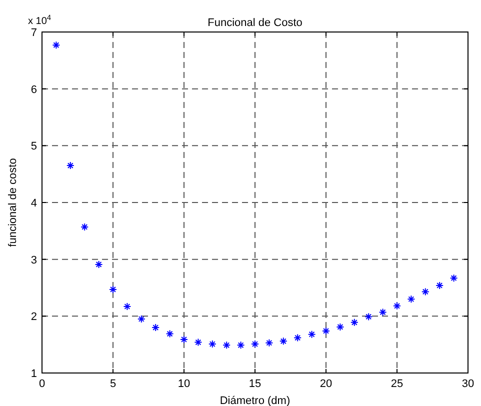  I want to click on y-tick-label: 5, so click(33, 146).